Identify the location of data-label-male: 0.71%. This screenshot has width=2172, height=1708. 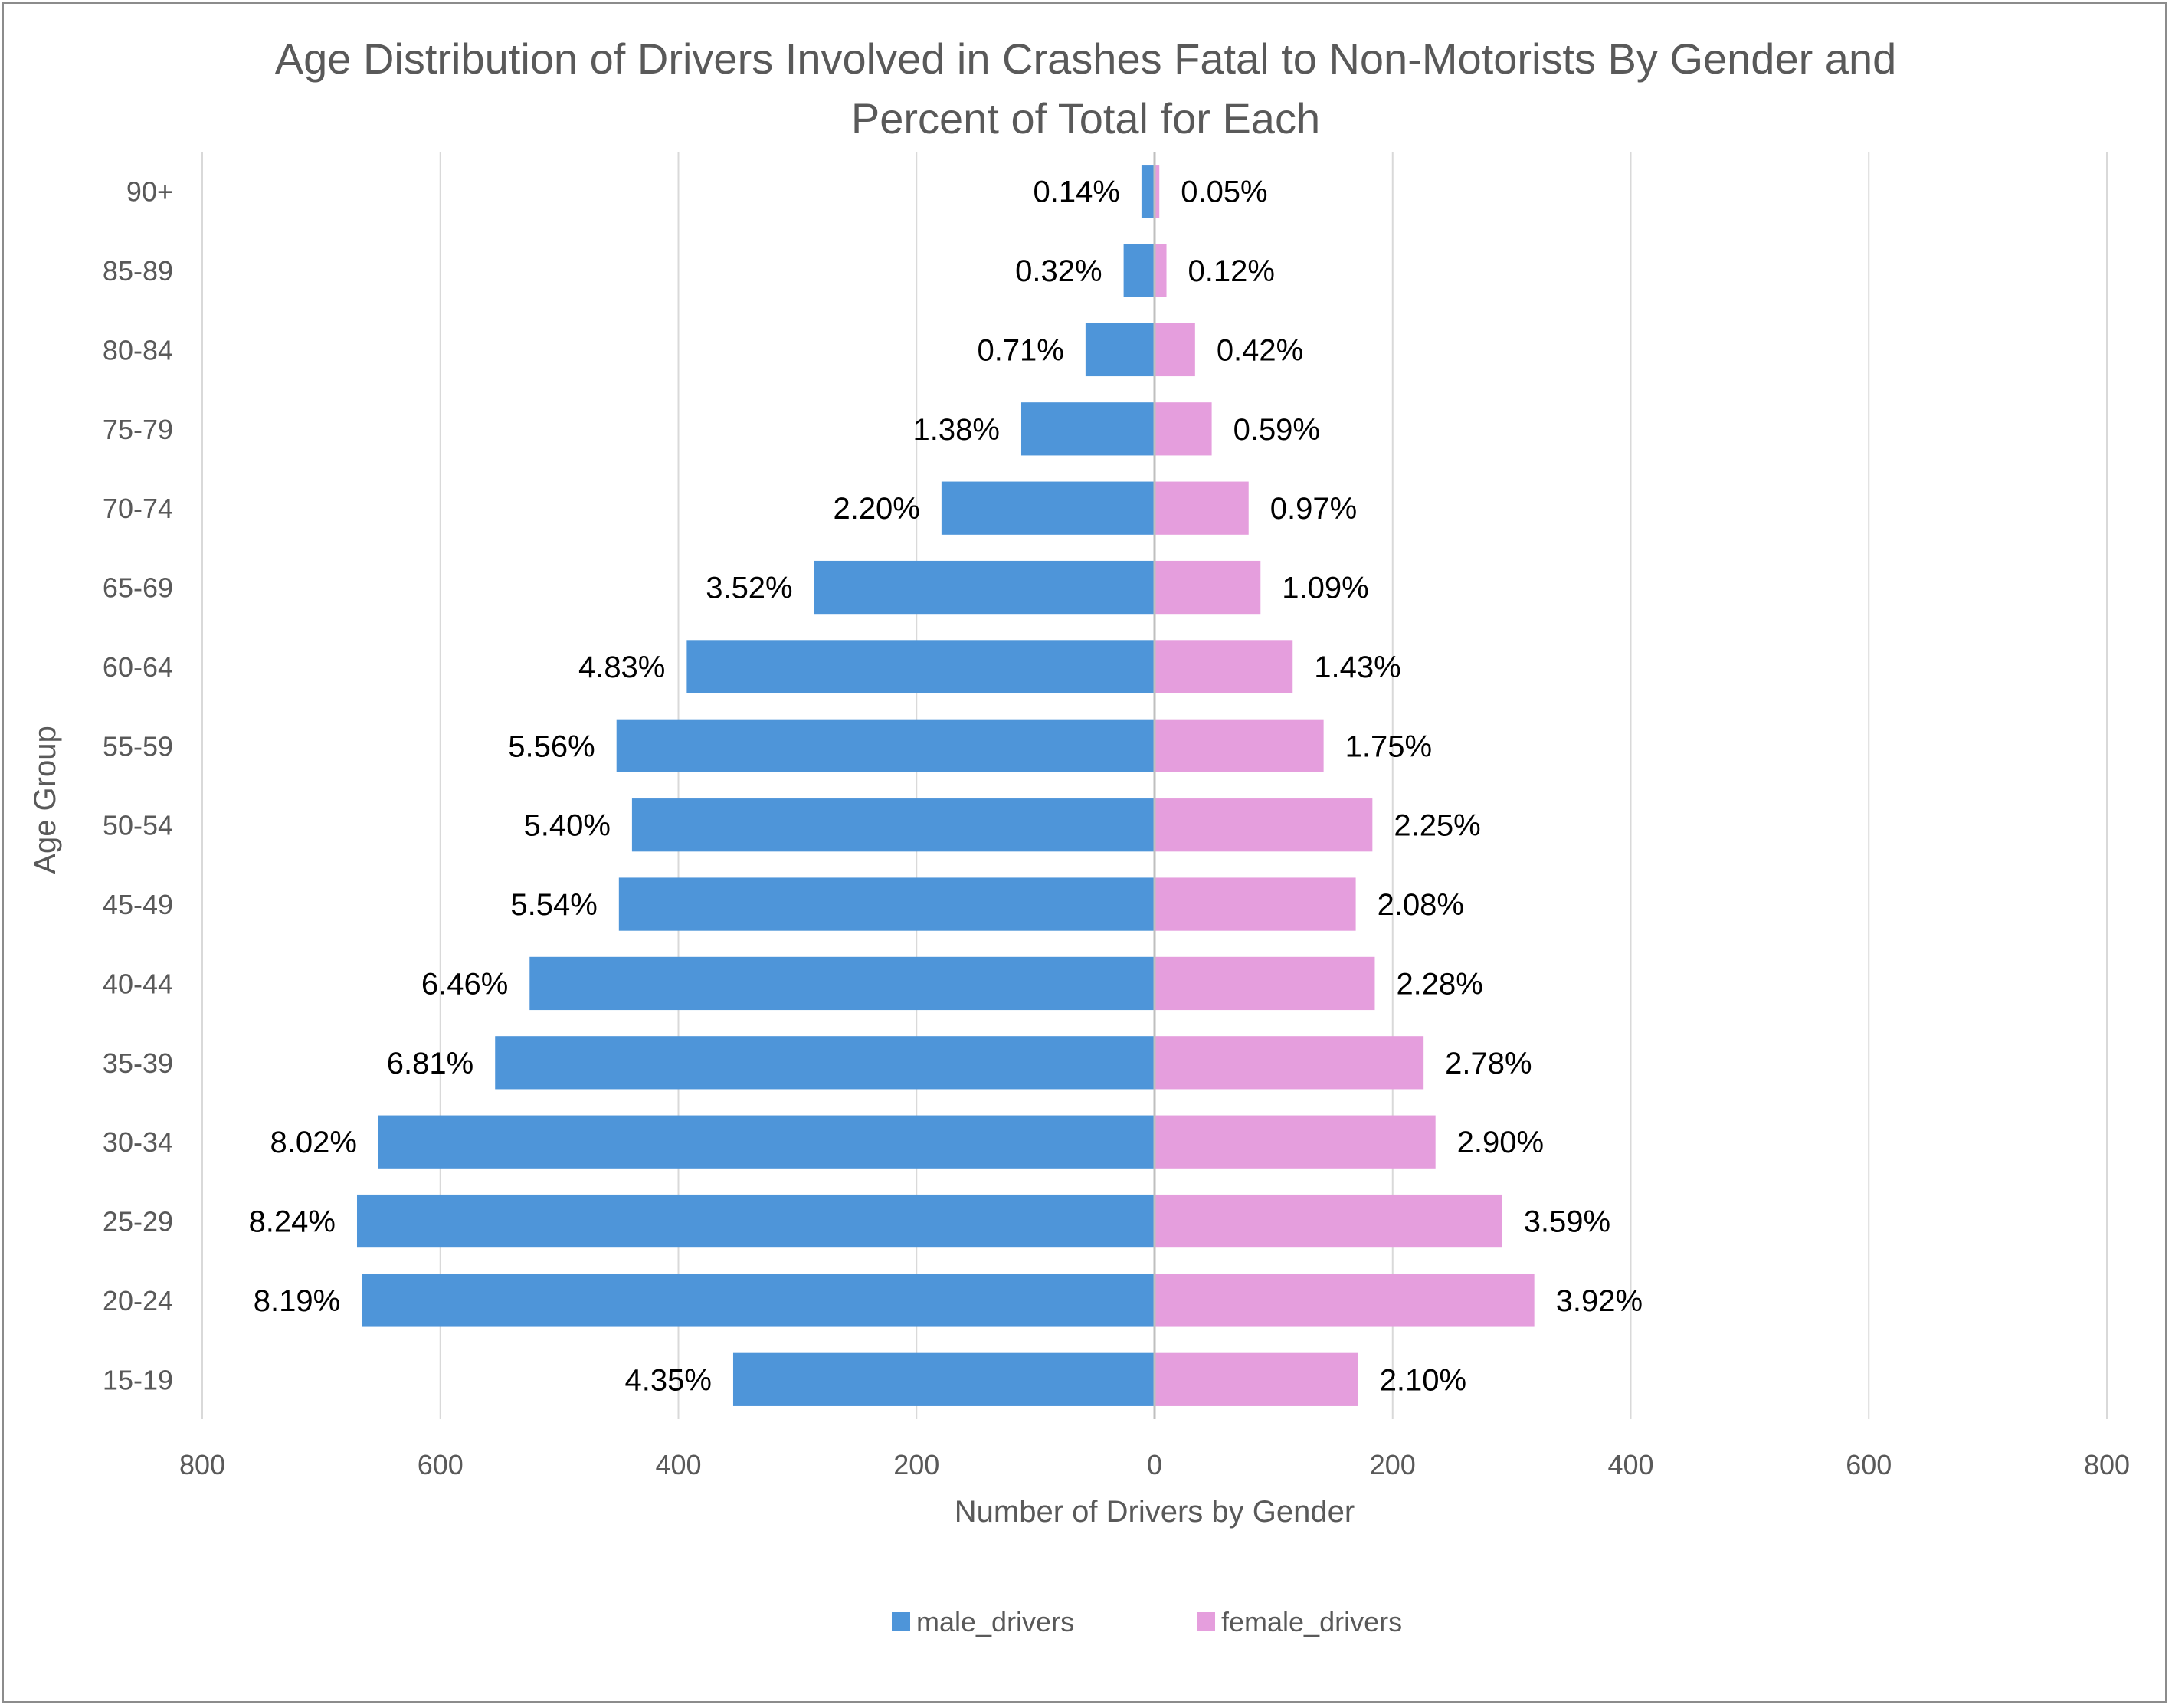
(1020, 350).